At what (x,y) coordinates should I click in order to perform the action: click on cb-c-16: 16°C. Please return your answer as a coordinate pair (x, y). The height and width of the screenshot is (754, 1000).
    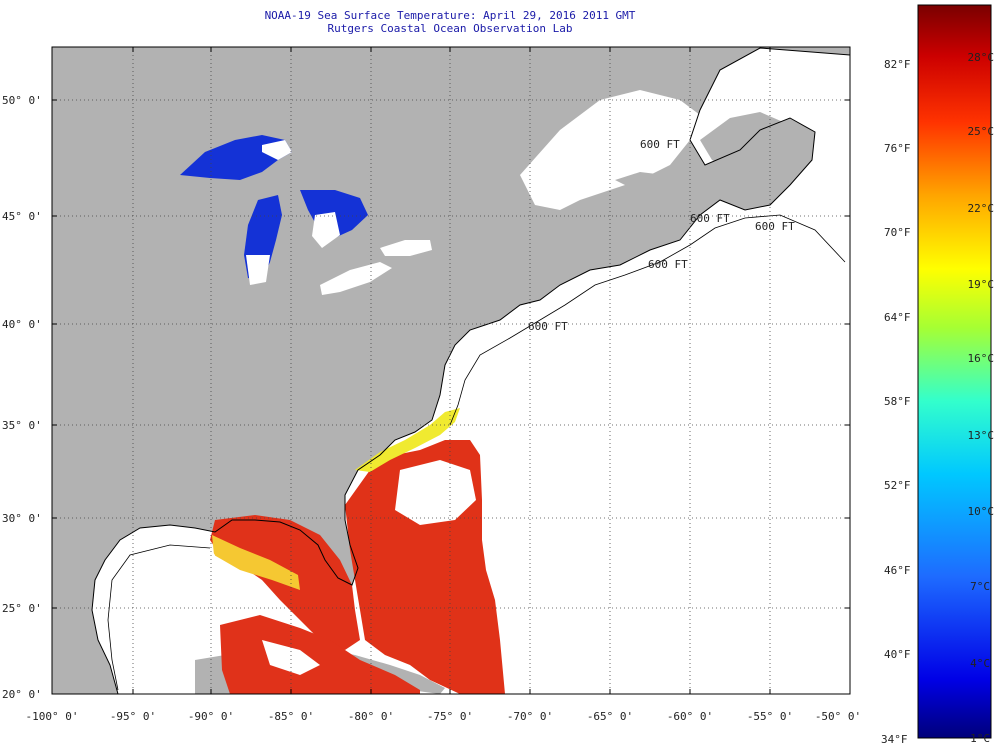
    Looking at the image, I should click on (981, 358).